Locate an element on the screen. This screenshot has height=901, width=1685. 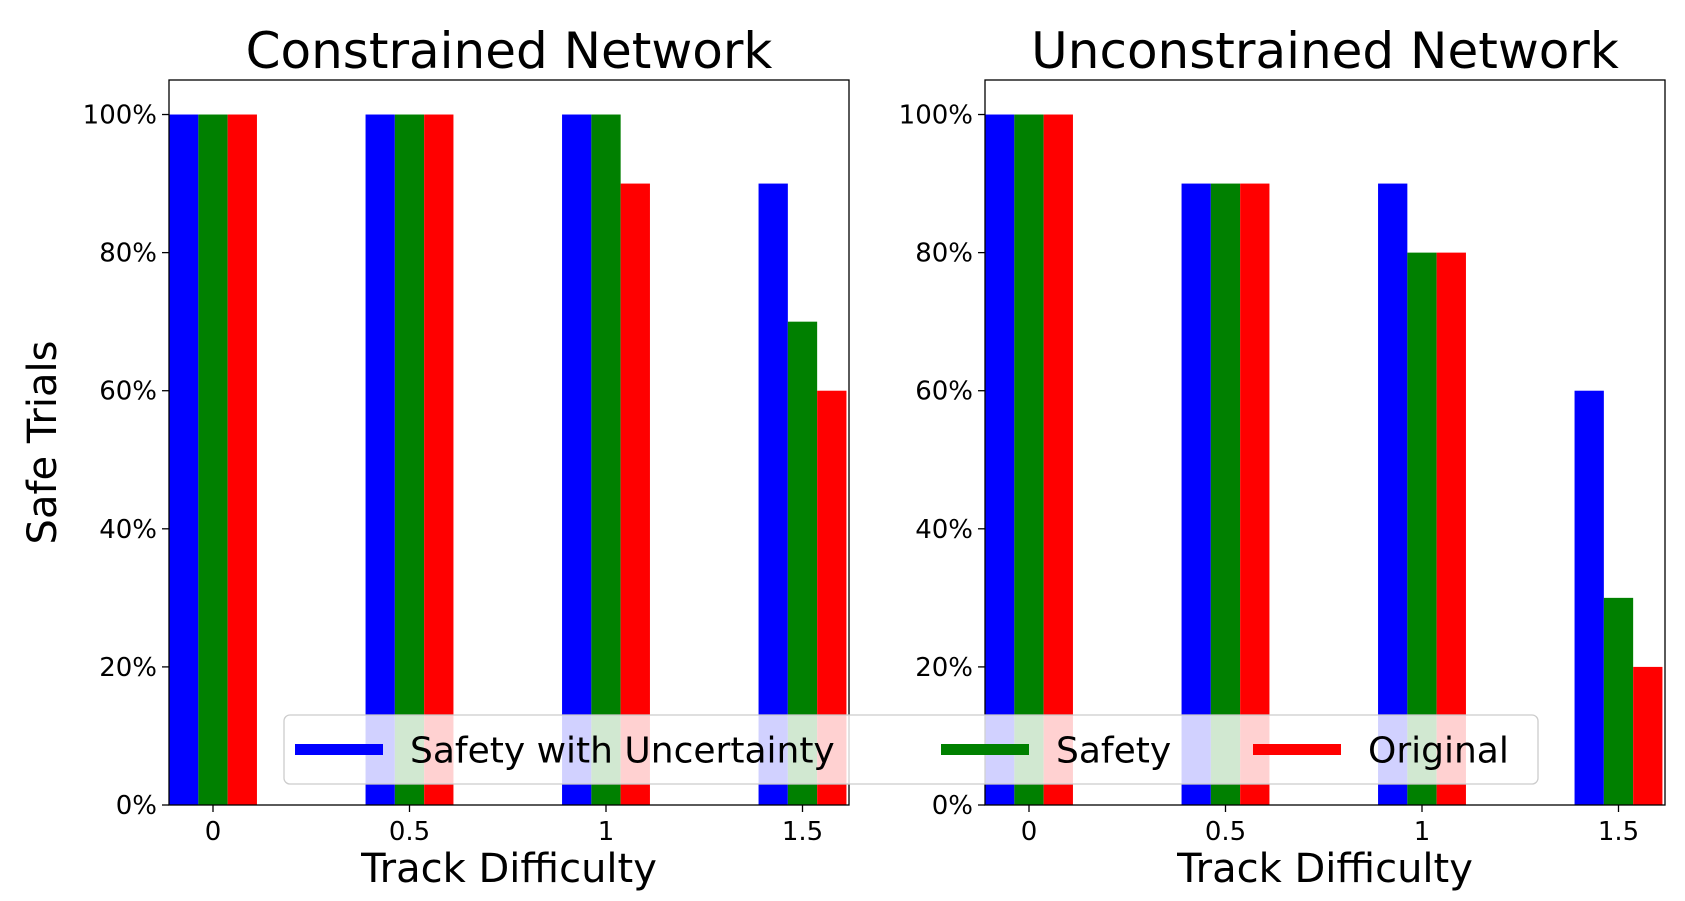
legend-box is located at coordinates (911, 749).